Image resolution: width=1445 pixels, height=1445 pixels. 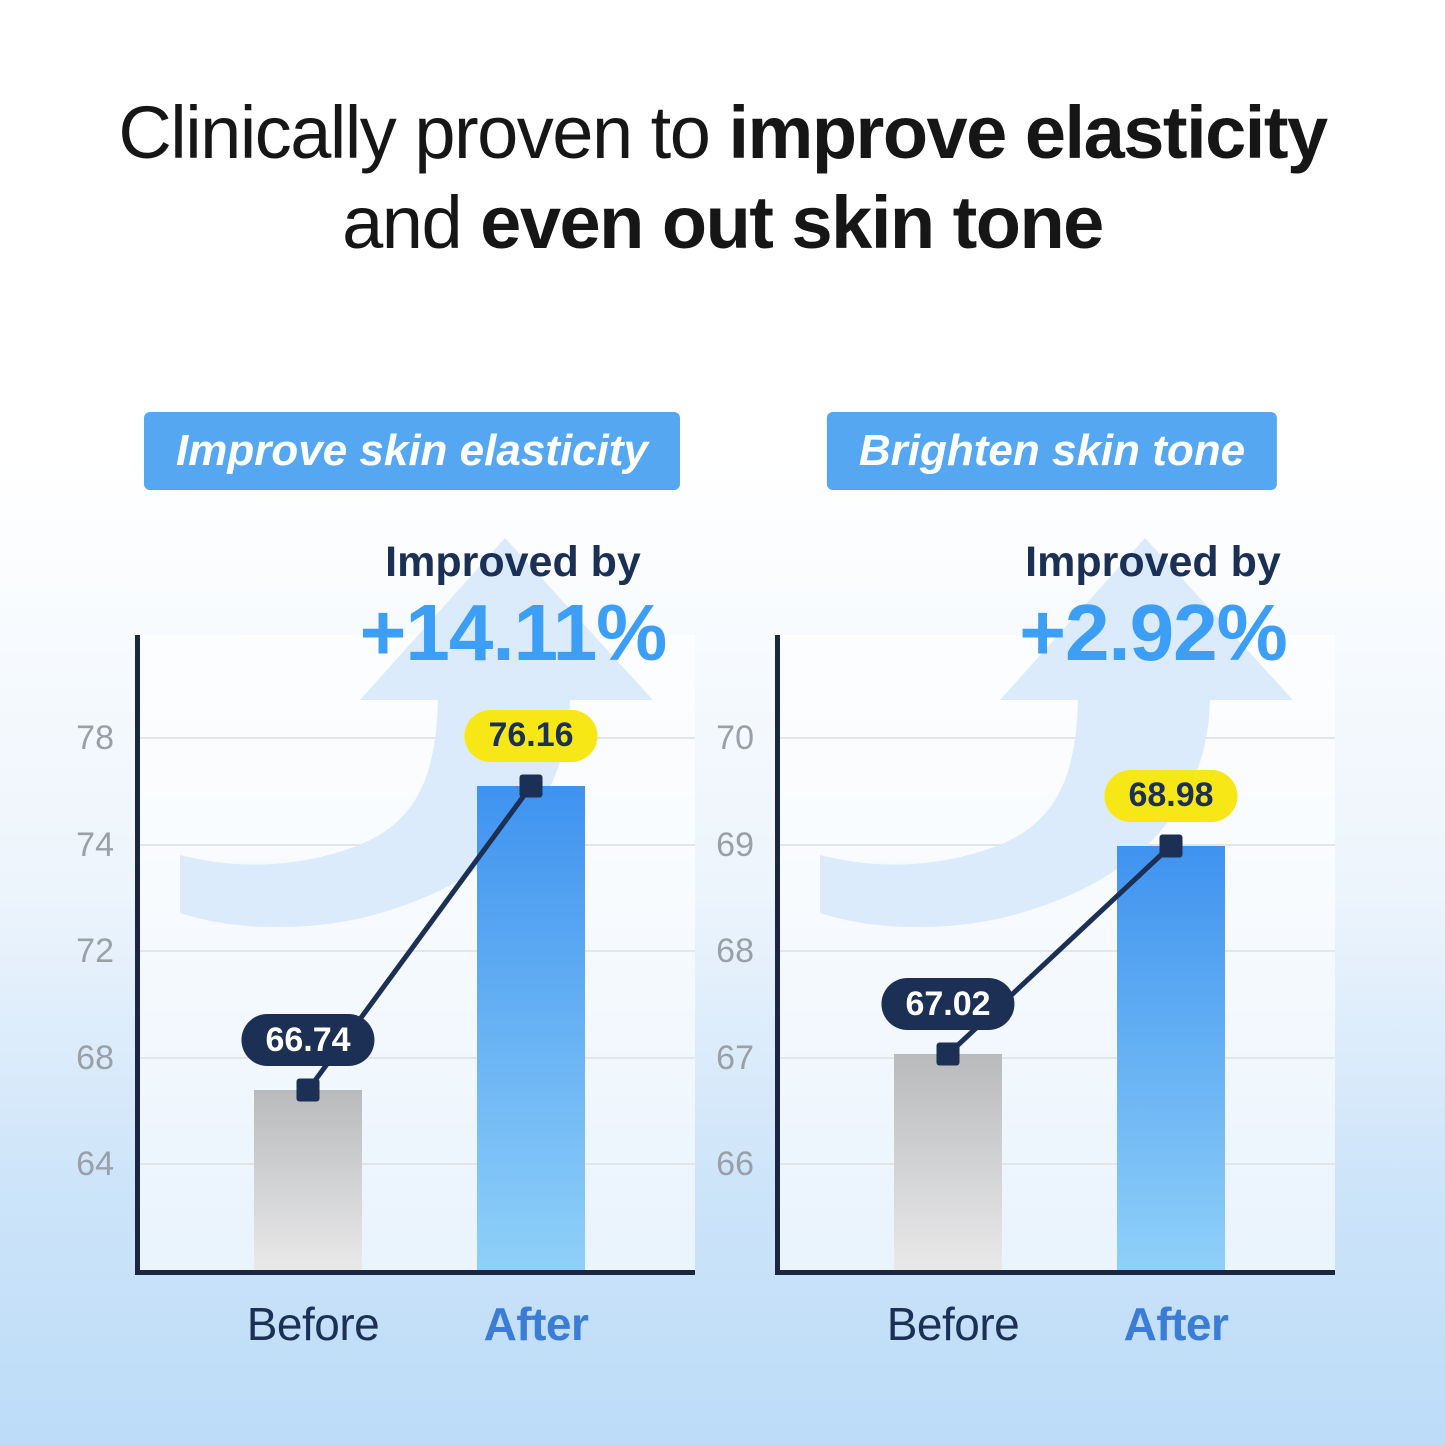 I want to click on y-axis-tick-label: 72, so click(x=95, y=951).